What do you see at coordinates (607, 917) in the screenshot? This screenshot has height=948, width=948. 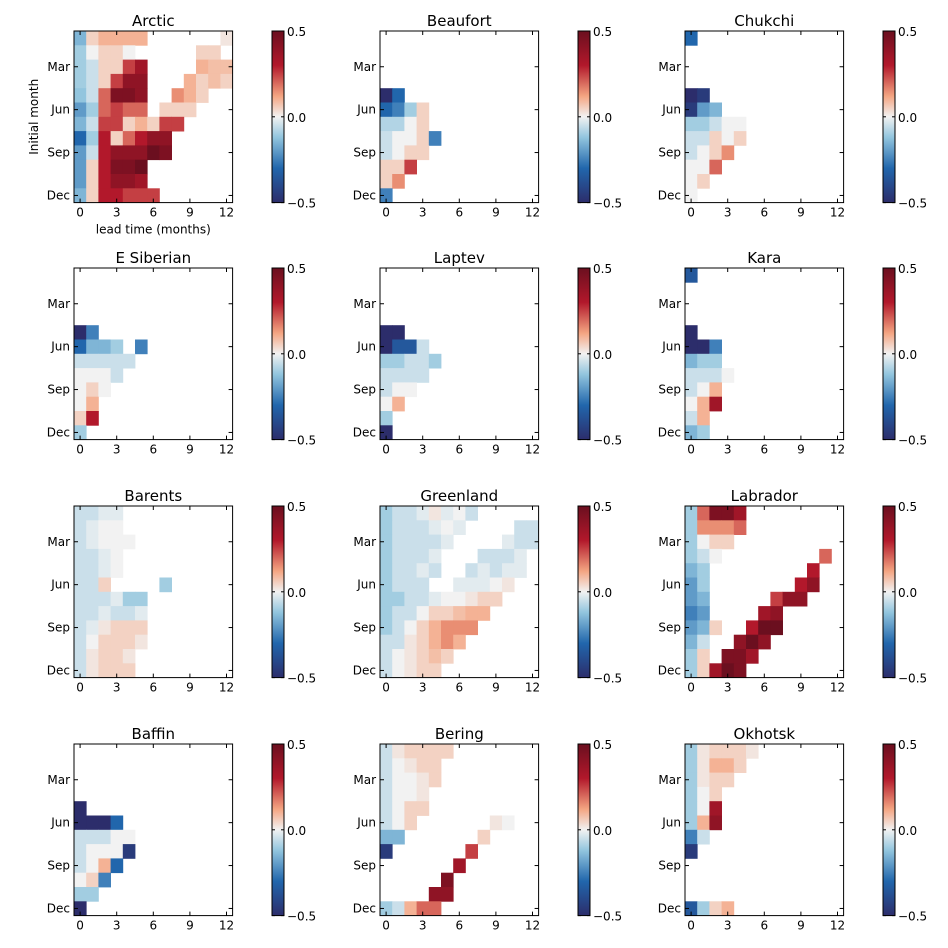 I see `colorbar-tick-label: −0.5` at bounding box center [607, 917].